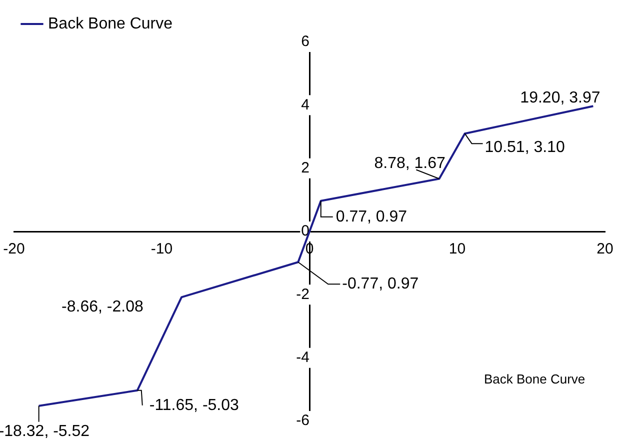 Image resolution: width=627 pixels, height=445 pixels. Describe the element at coordinates (605, 249) in the screenshot. I see `x-tick-label: 20` at that location.